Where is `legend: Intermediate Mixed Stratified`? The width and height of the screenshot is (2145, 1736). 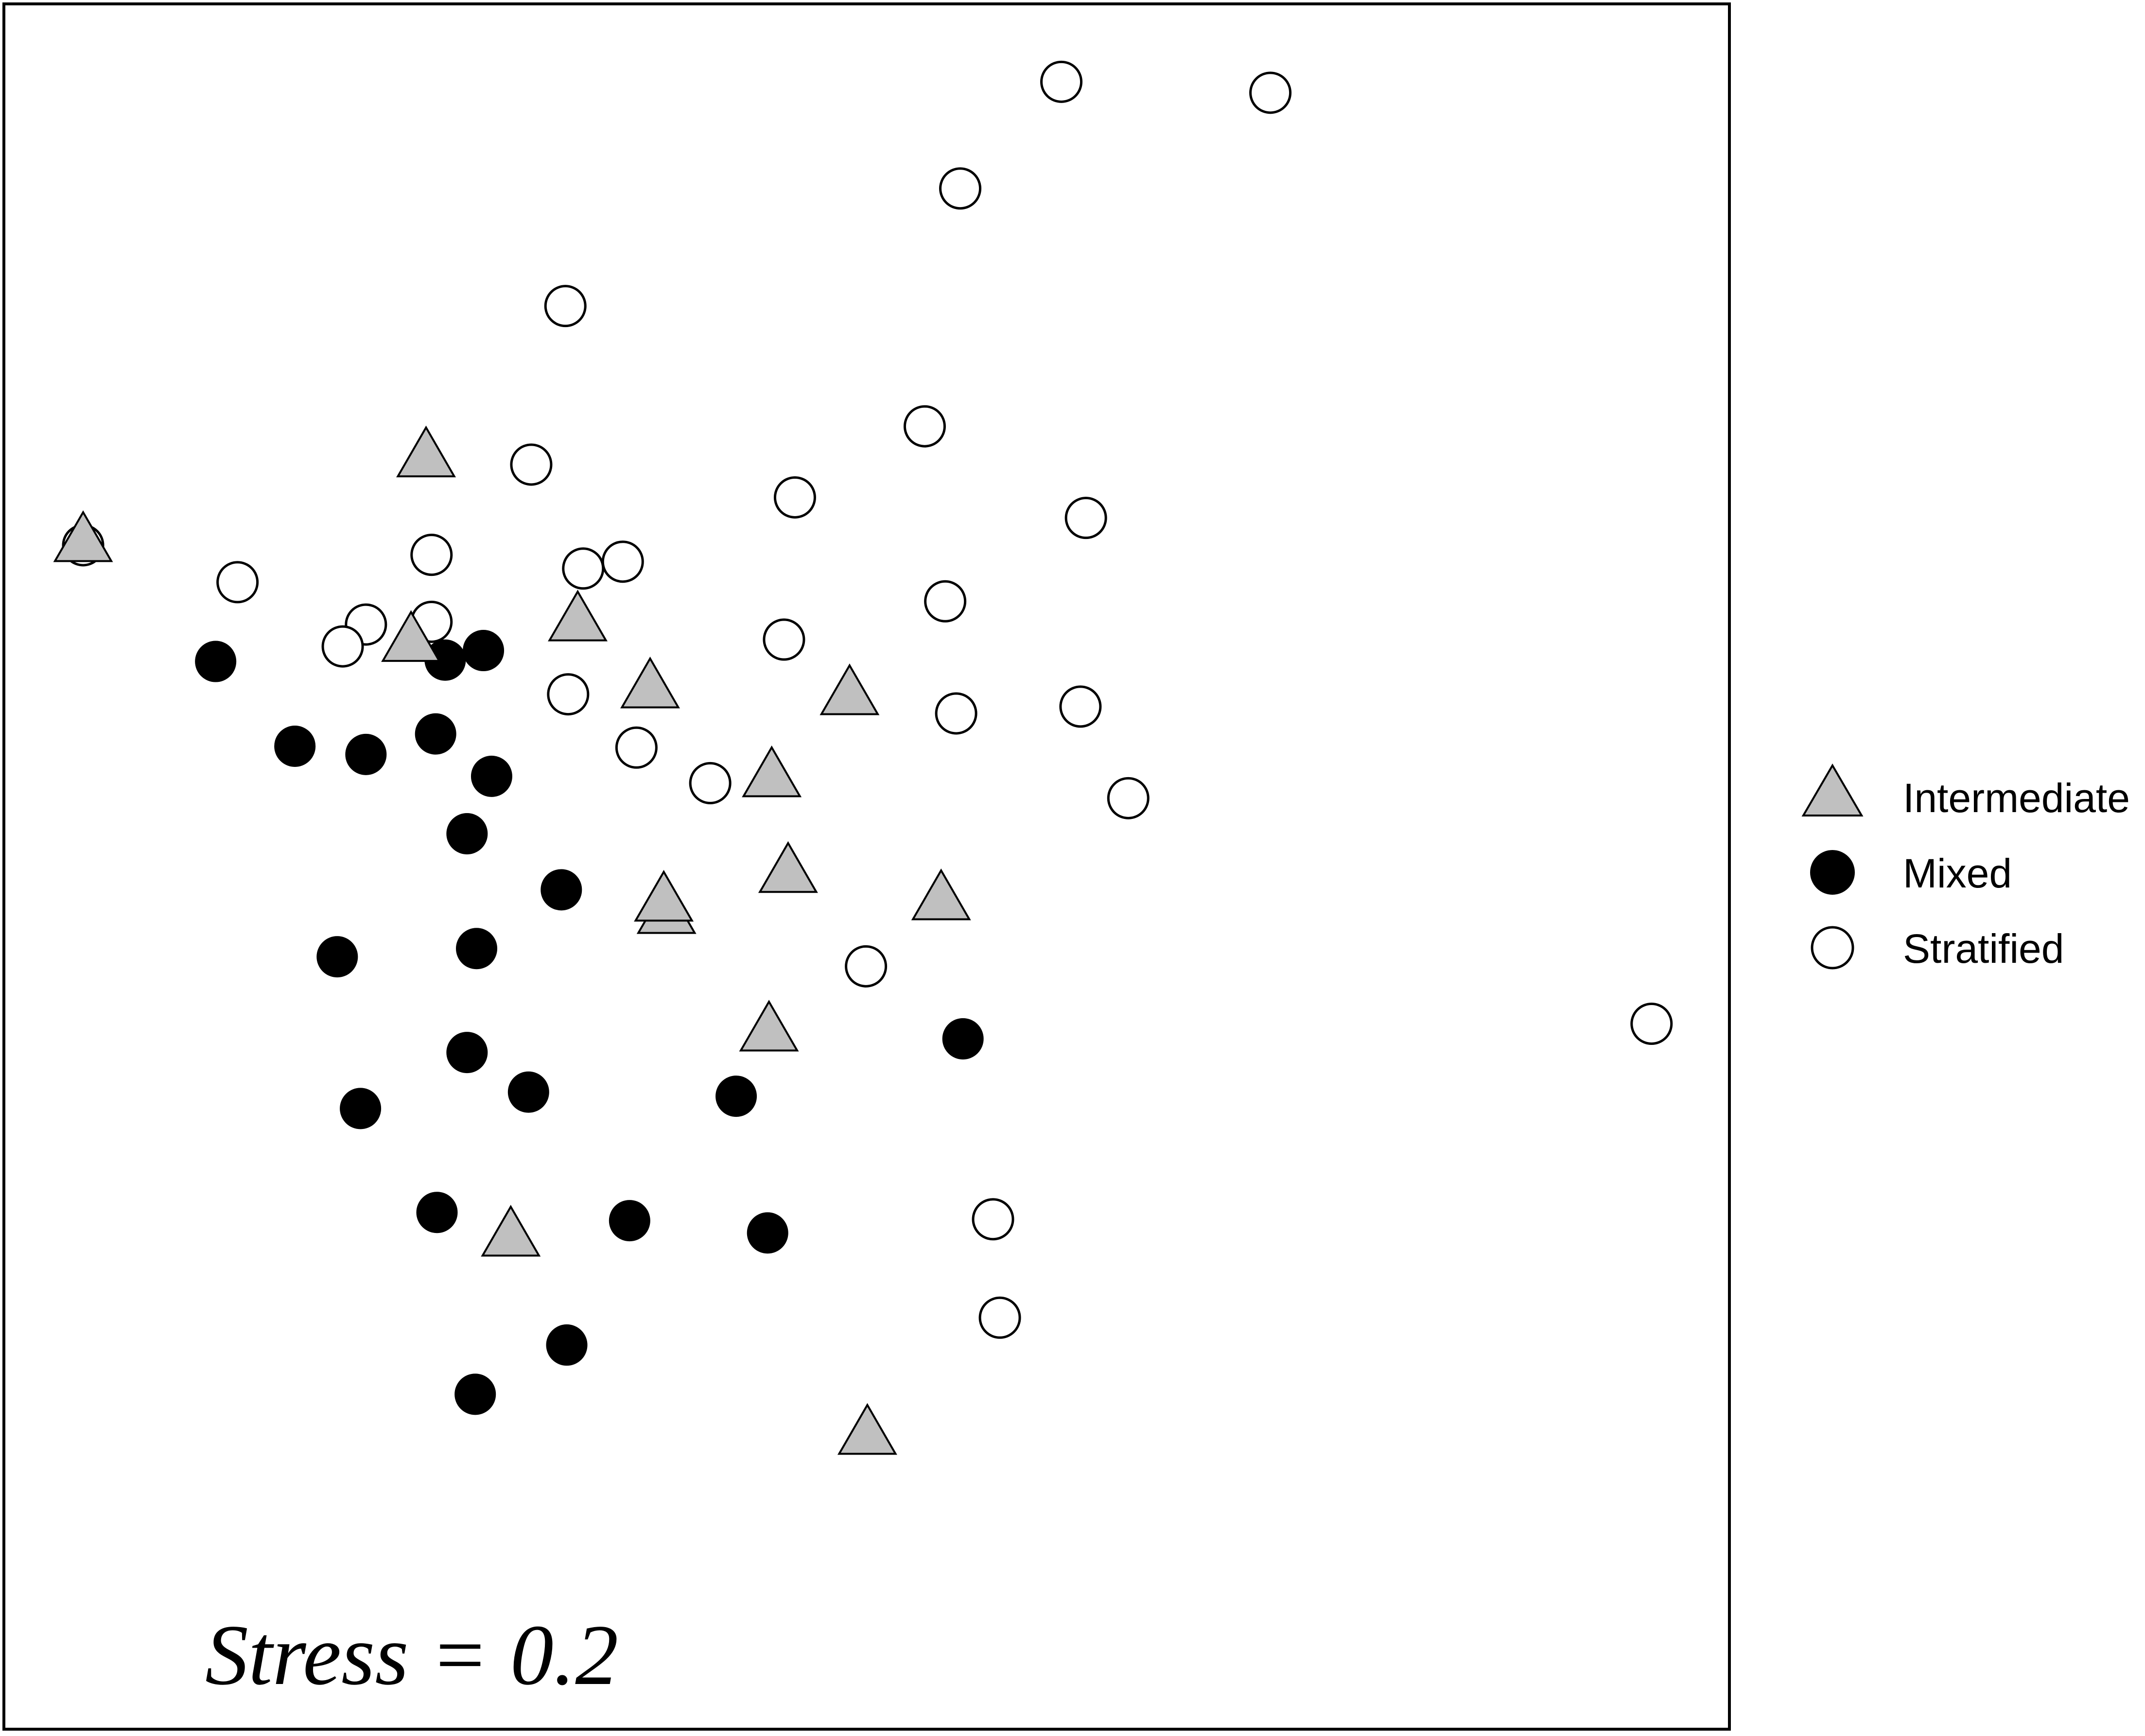 legend: Intermediate Mixed Stratified is located at coordinates (1968, 876).